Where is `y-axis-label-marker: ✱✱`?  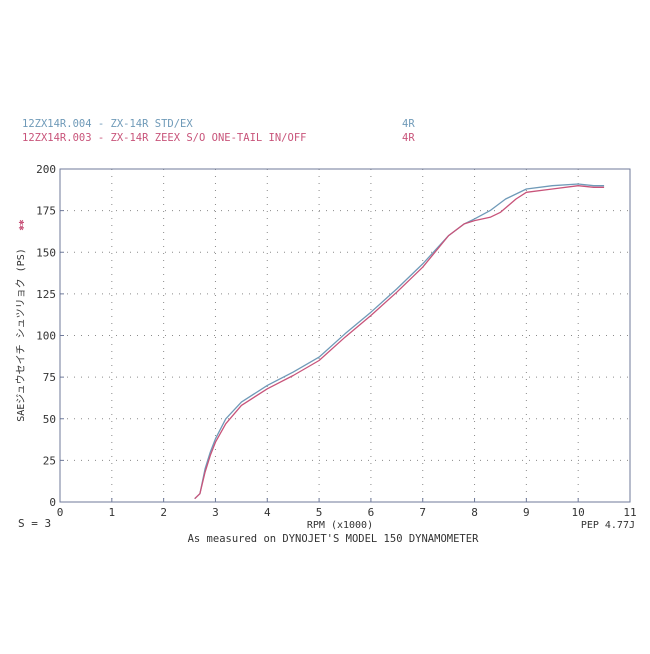 y-axis-label-marker: ✱✱ is located at coordinates (22, 224).